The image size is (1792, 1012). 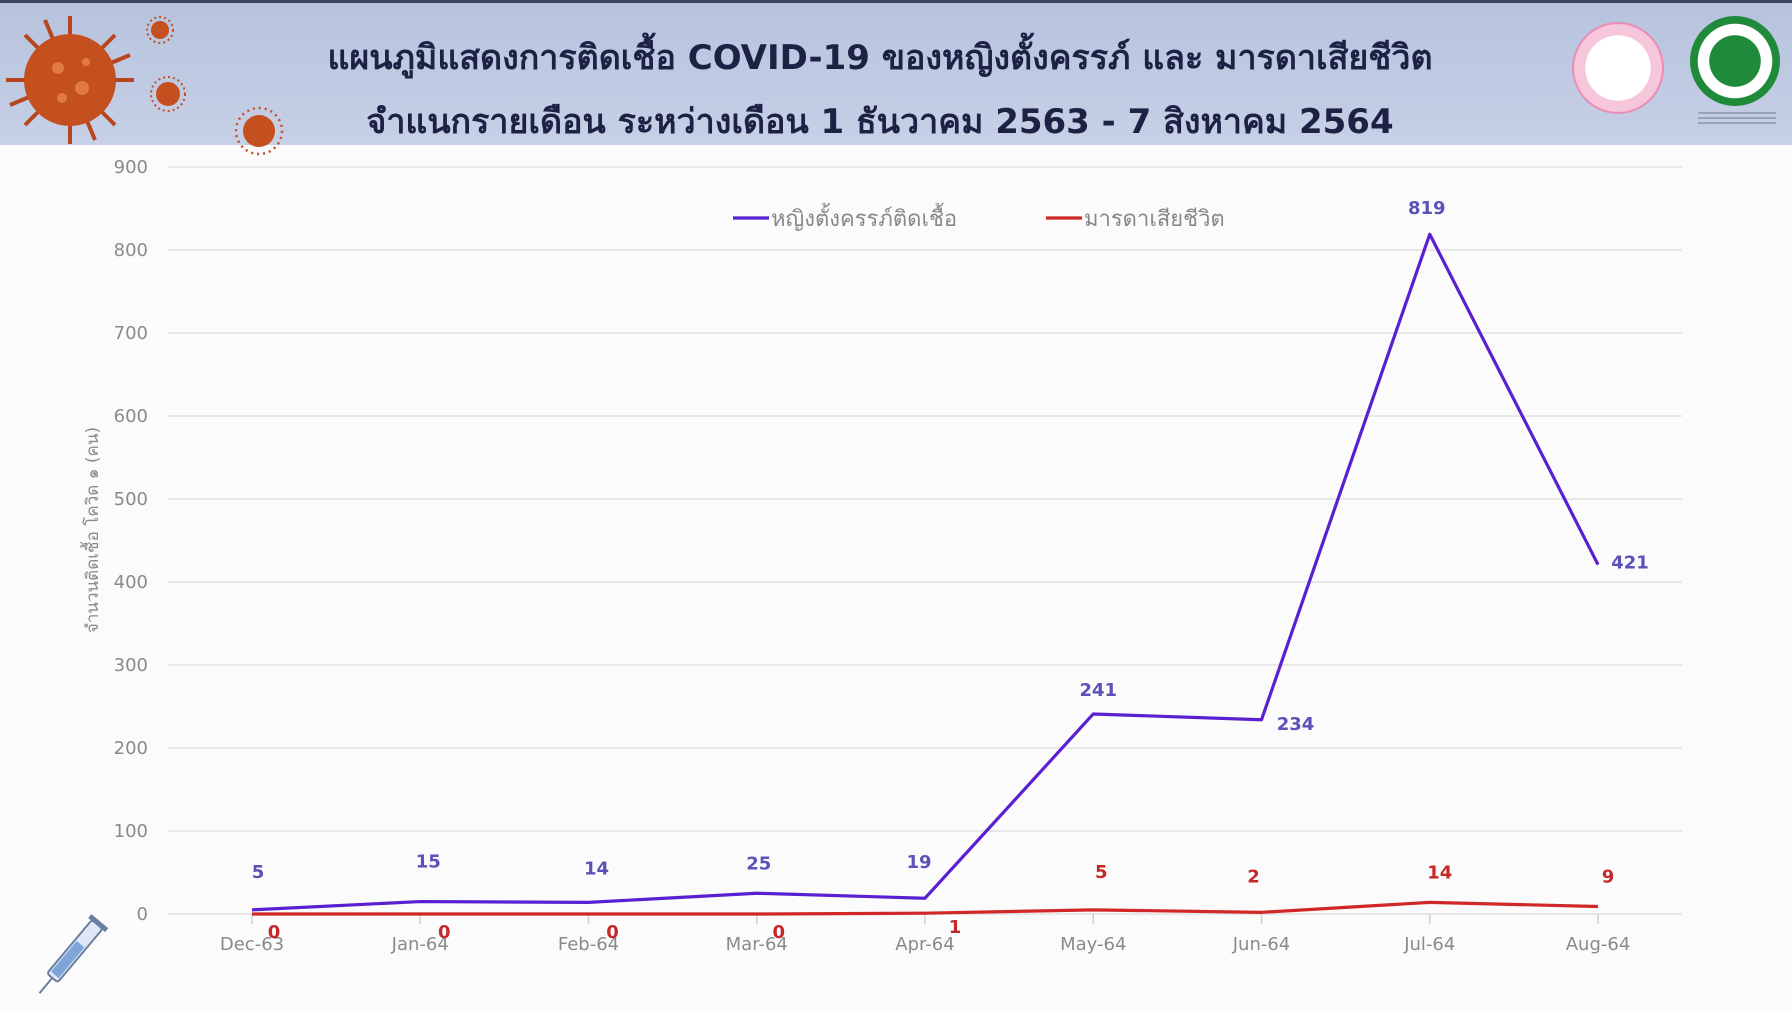 What do you see at coordinates (1630, 563) in the screenshot?
I see `data-label: 421` at bounding box center [1630, 563].